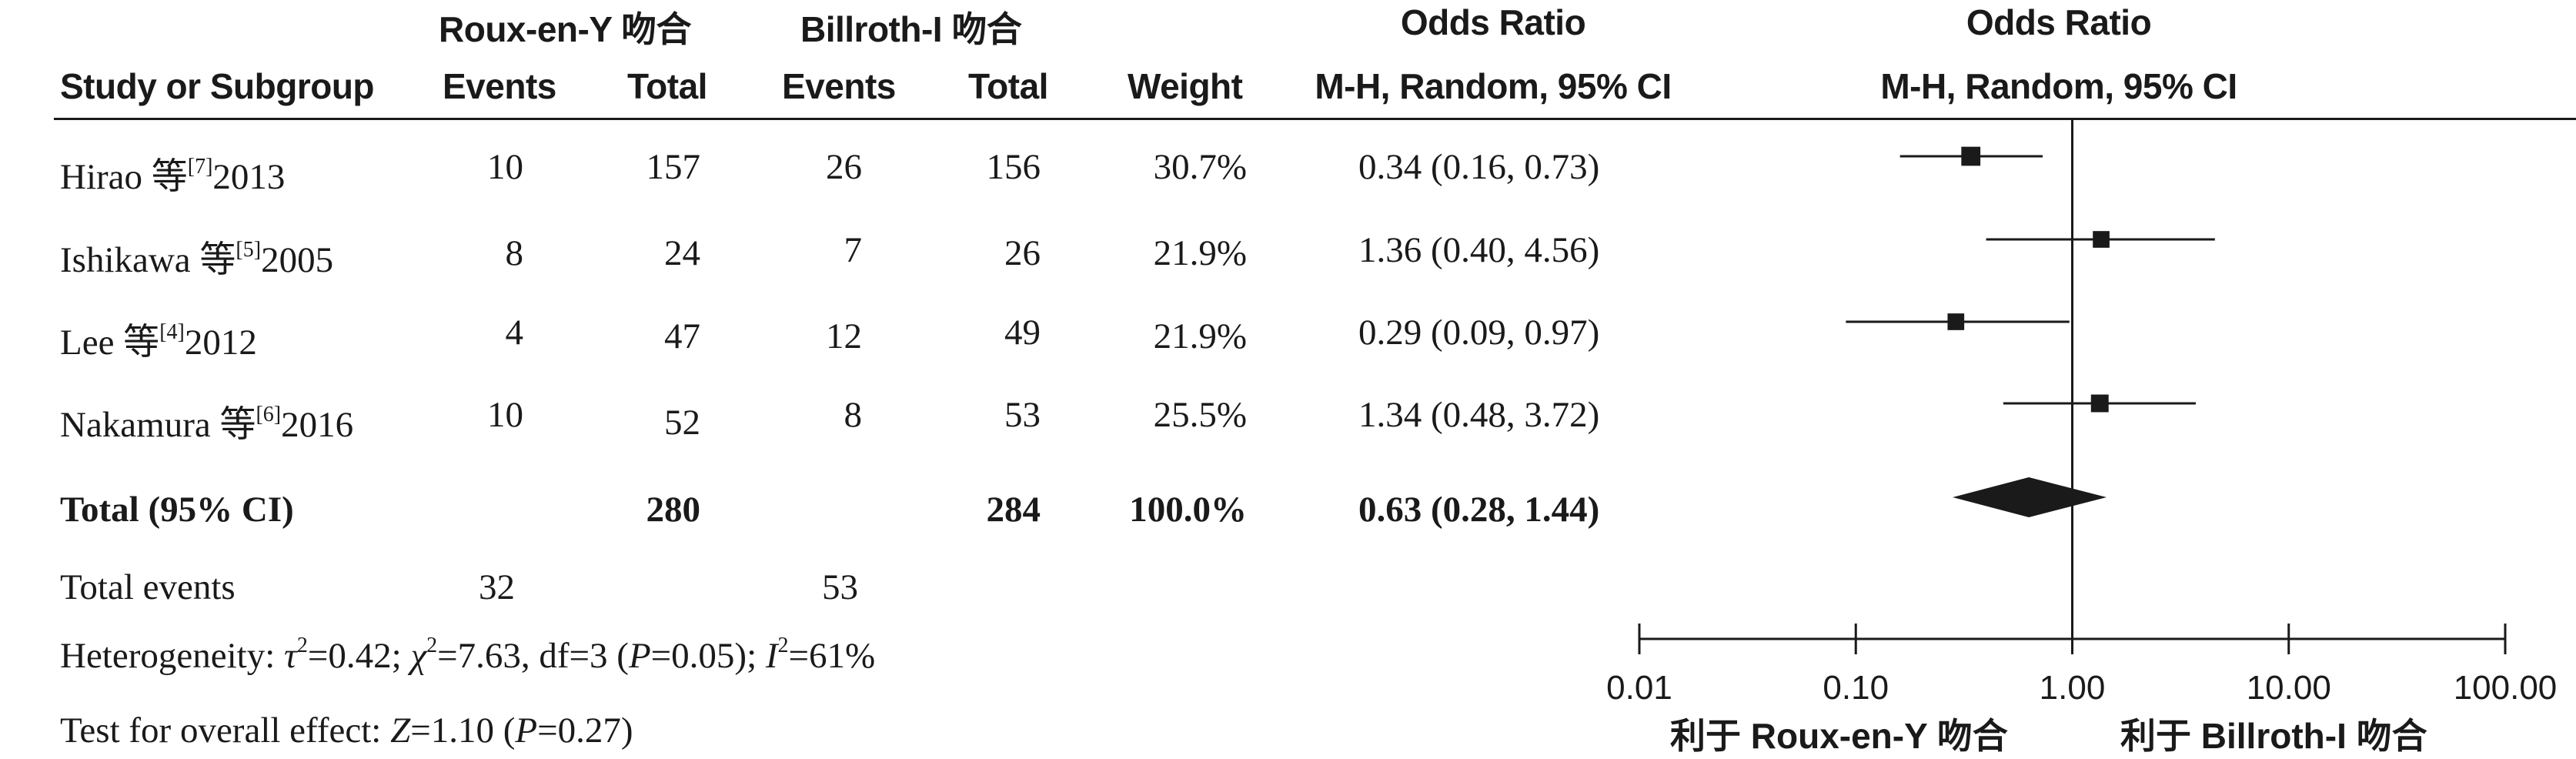 The image size is (2576, 759). What do you see at coordinates (839, 86) in the screenshot?
I see `events2-header: Events` at bounding box center [839, 86].